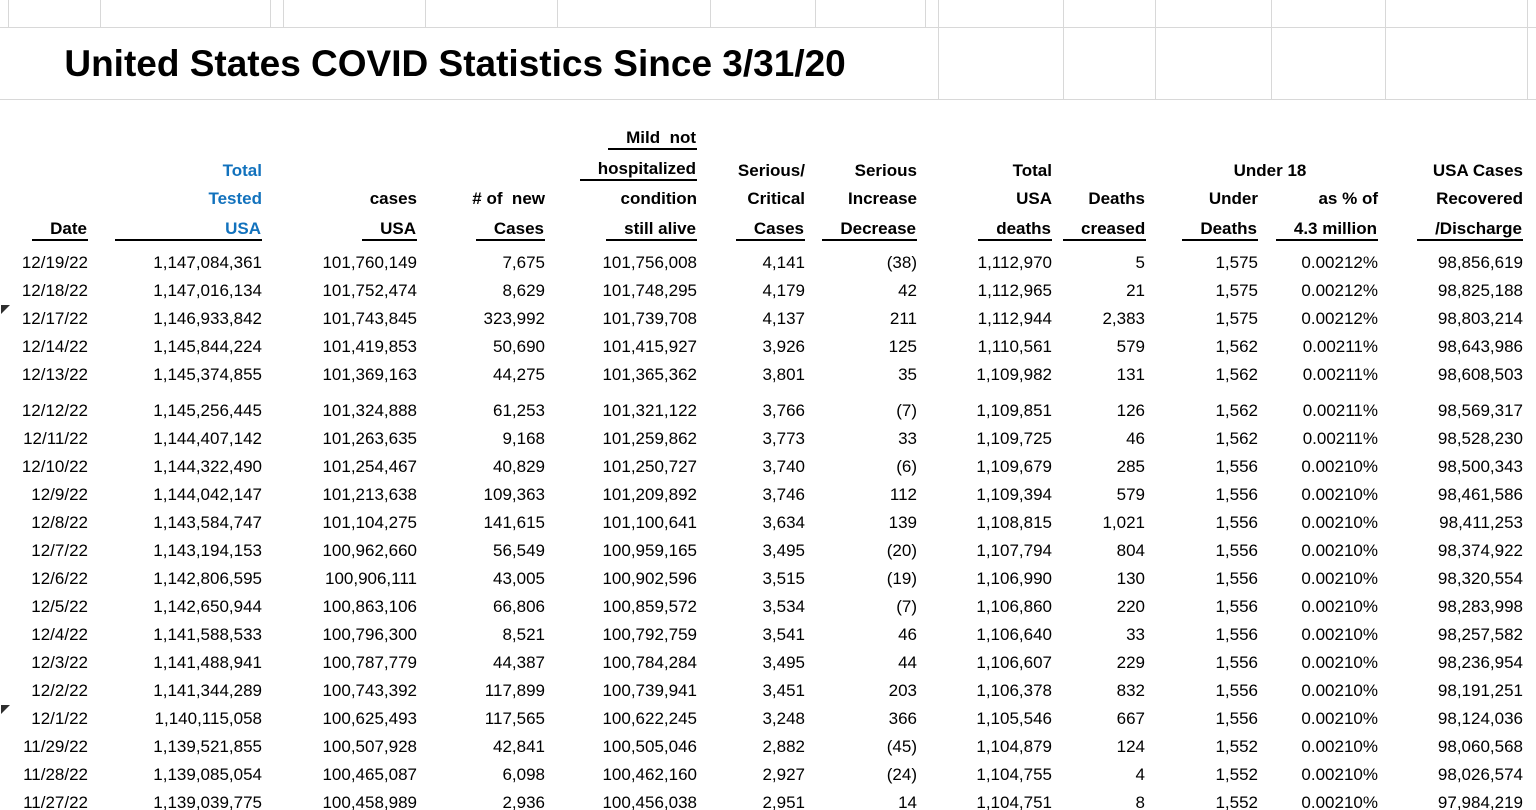 This screenshot has width=1536, height=810. What do you see at coordinates (1014, 662) in the screenshot?
I see `cell-deaths: 1,106,607` at bounding box center [1014, 662].